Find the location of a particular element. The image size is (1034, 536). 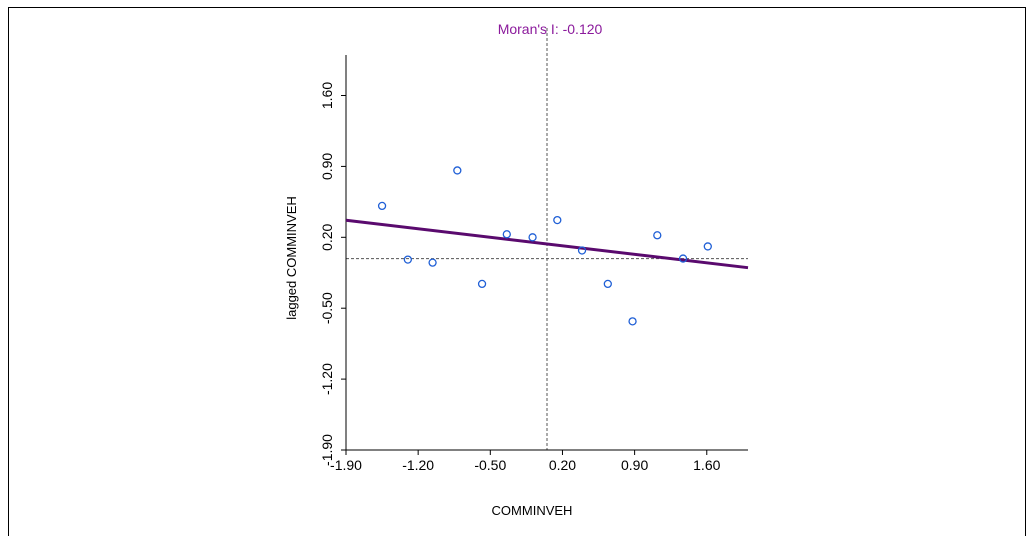

regression-line is located at coordinates (547, 244).